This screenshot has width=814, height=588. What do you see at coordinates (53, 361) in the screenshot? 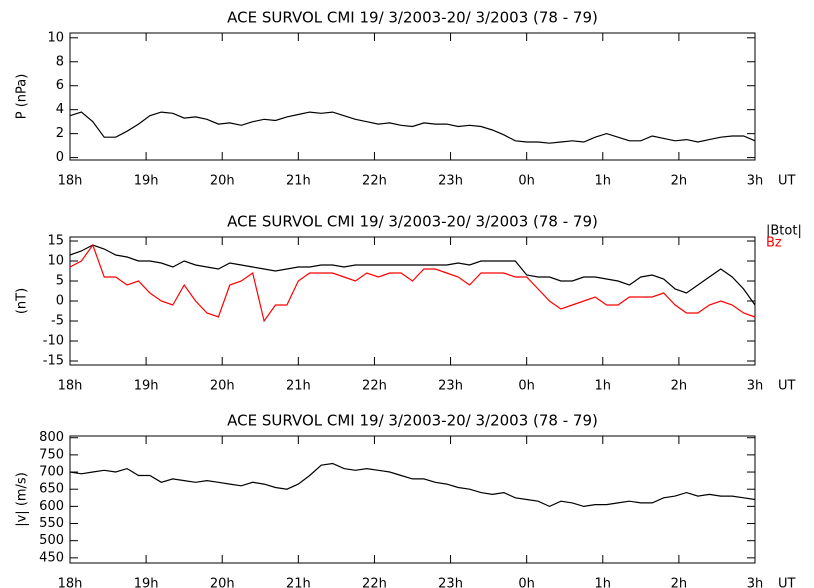
I see `y-tick-label: -15` at bounding box center [53, 361].